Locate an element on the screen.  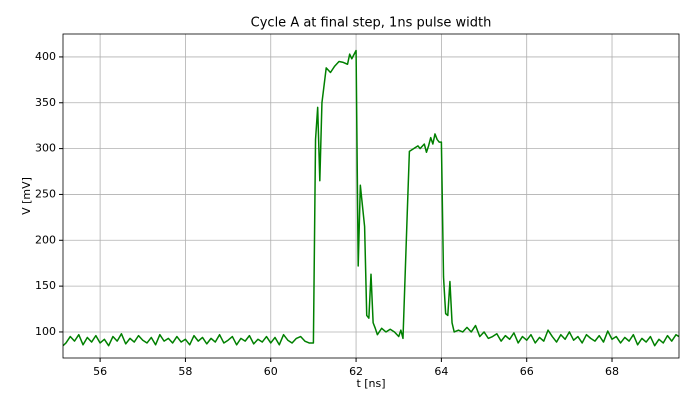
y-tick-label: 300 is located at coordinates (45, 148).